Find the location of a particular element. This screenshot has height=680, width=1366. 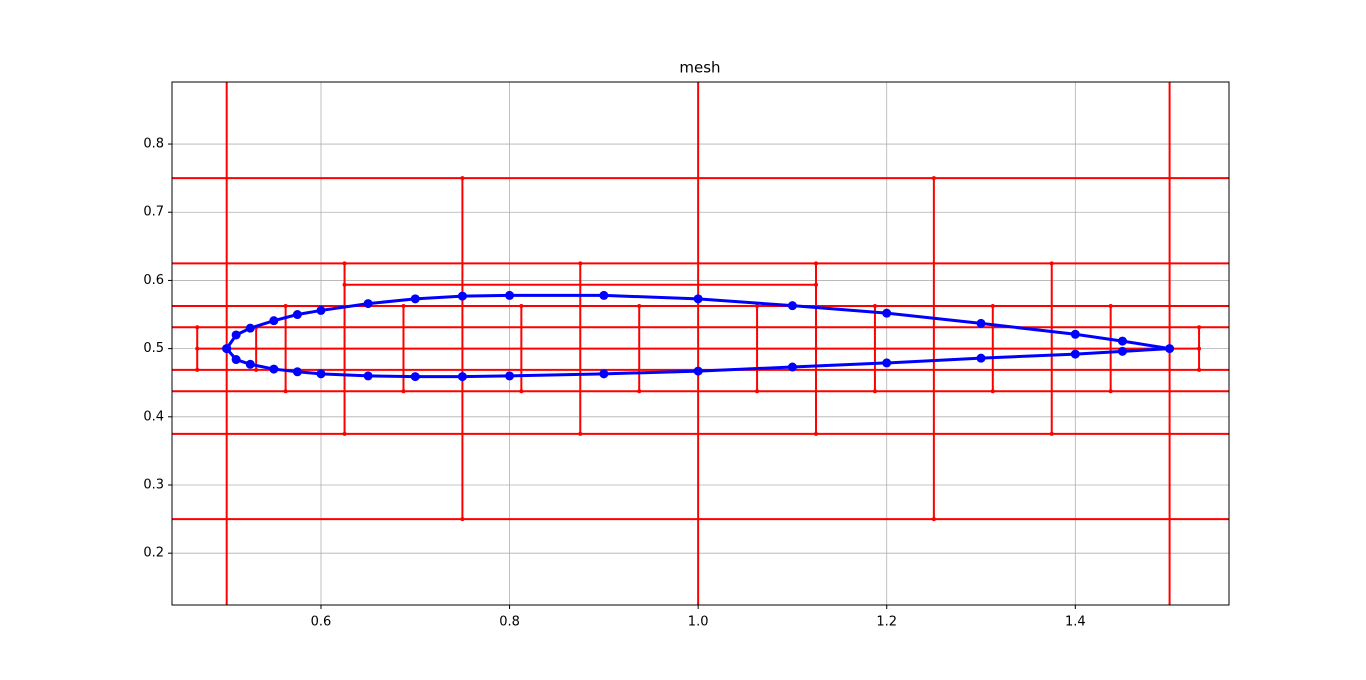

y-tick-label: 0.2 is located at coordinates (153, 553).